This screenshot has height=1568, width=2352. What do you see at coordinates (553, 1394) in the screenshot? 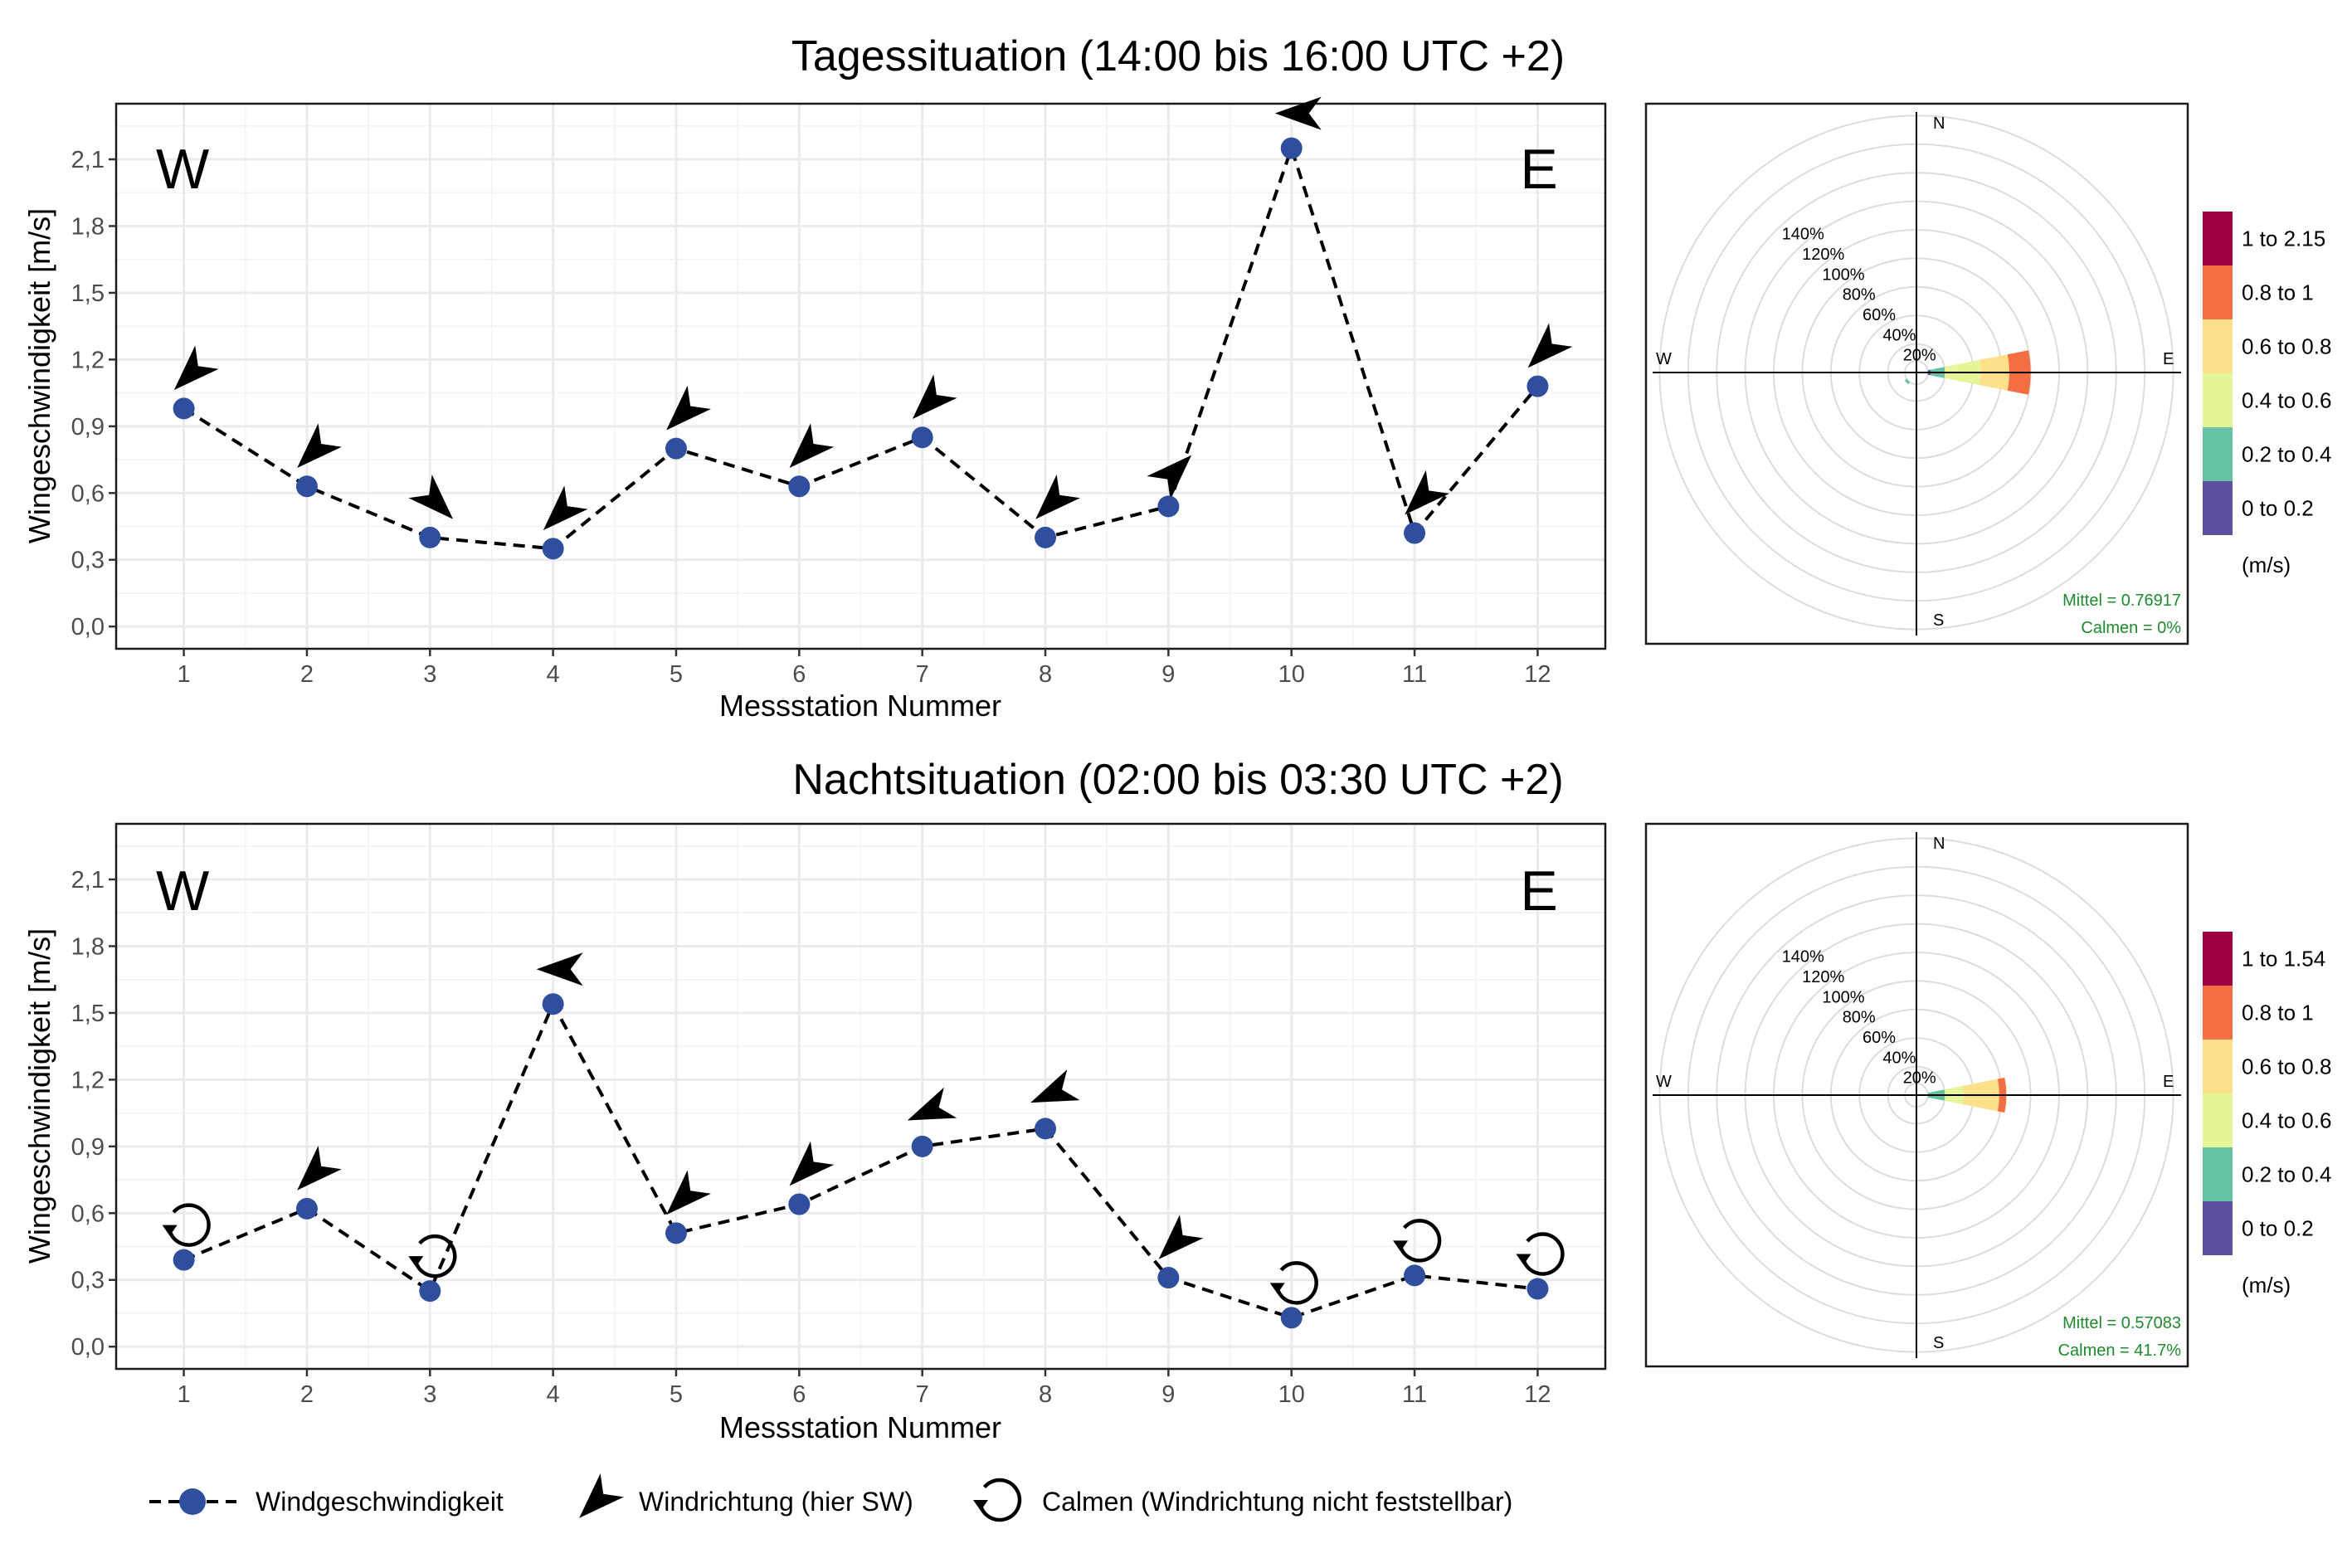
I see `x-tick-label: 4` at bounding box center [553, 1394].